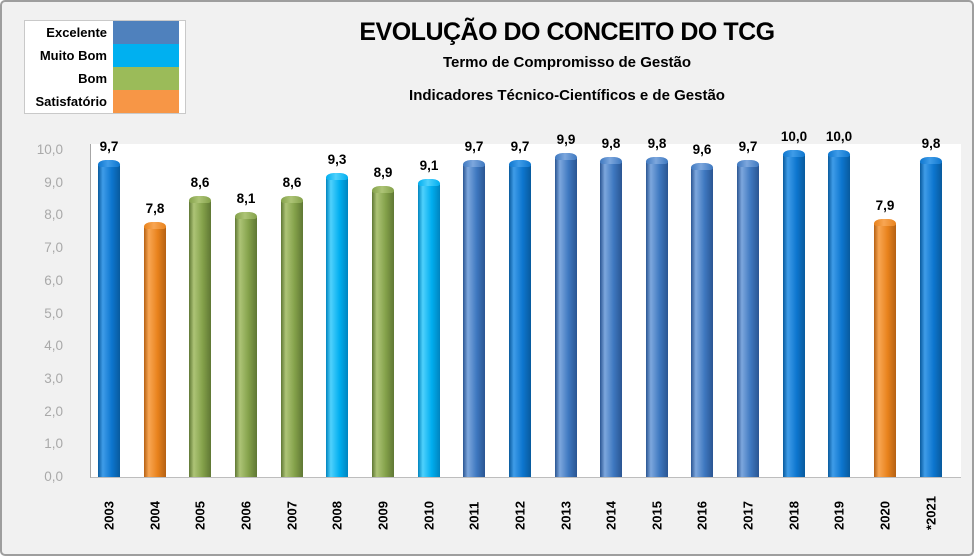  What do you see at coordinates (53, 346) in the screenshot?
I see `y-axis-tick-label: 4,0` at bounding box center [53, 346].